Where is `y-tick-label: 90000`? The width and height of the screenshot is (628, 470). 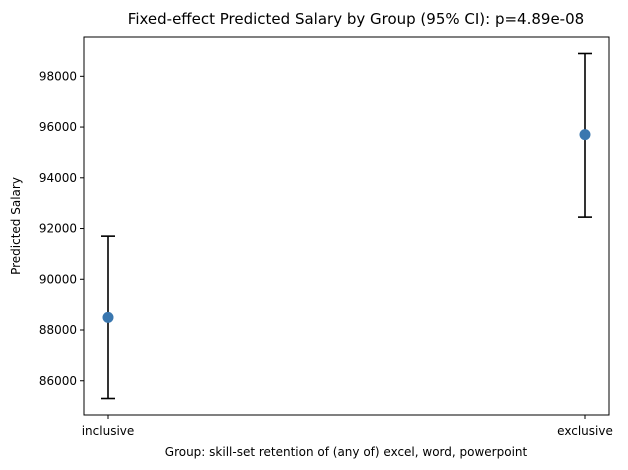
y-tick-label: 90000 is located at coordinates (58, 279).